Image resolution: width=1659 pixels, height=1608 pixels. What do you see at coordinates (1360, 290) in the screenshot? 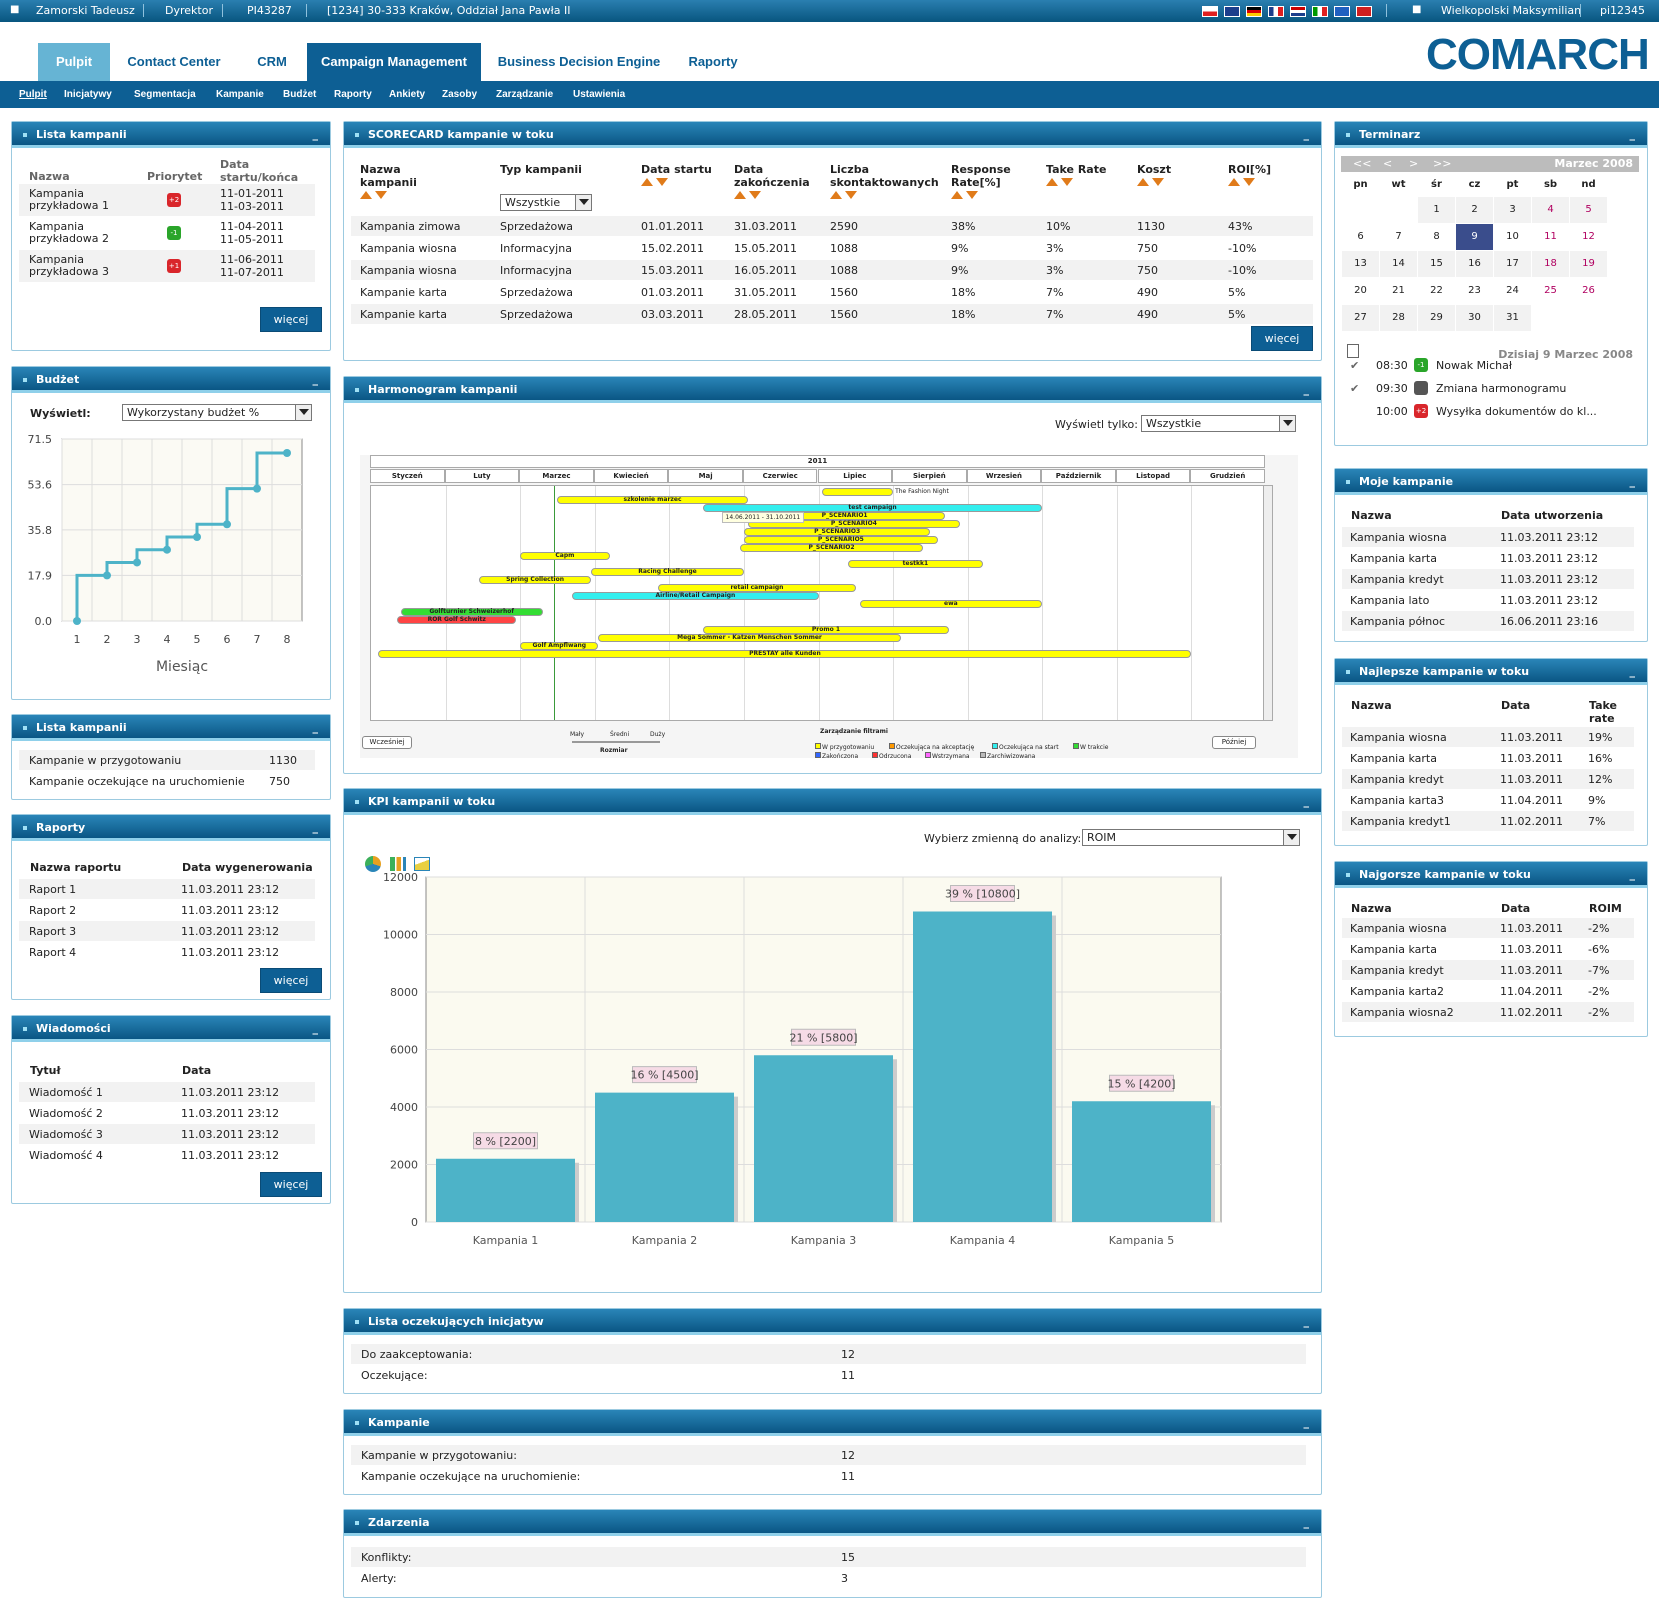
I see `calendar-day: 20` at bounding box center [1360, 290].